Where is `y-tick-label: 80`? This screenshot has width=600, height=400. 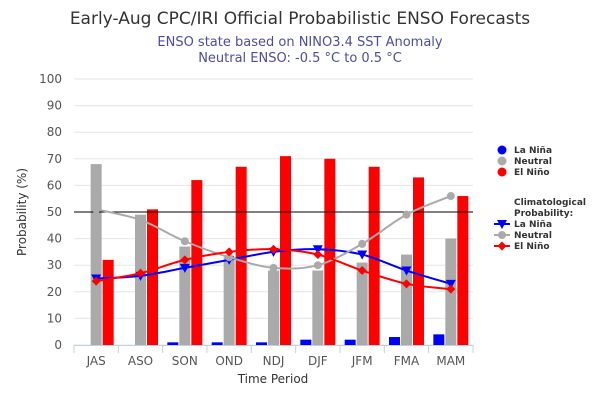 y-tick-label: 80 is located at coordinates (54, 132).